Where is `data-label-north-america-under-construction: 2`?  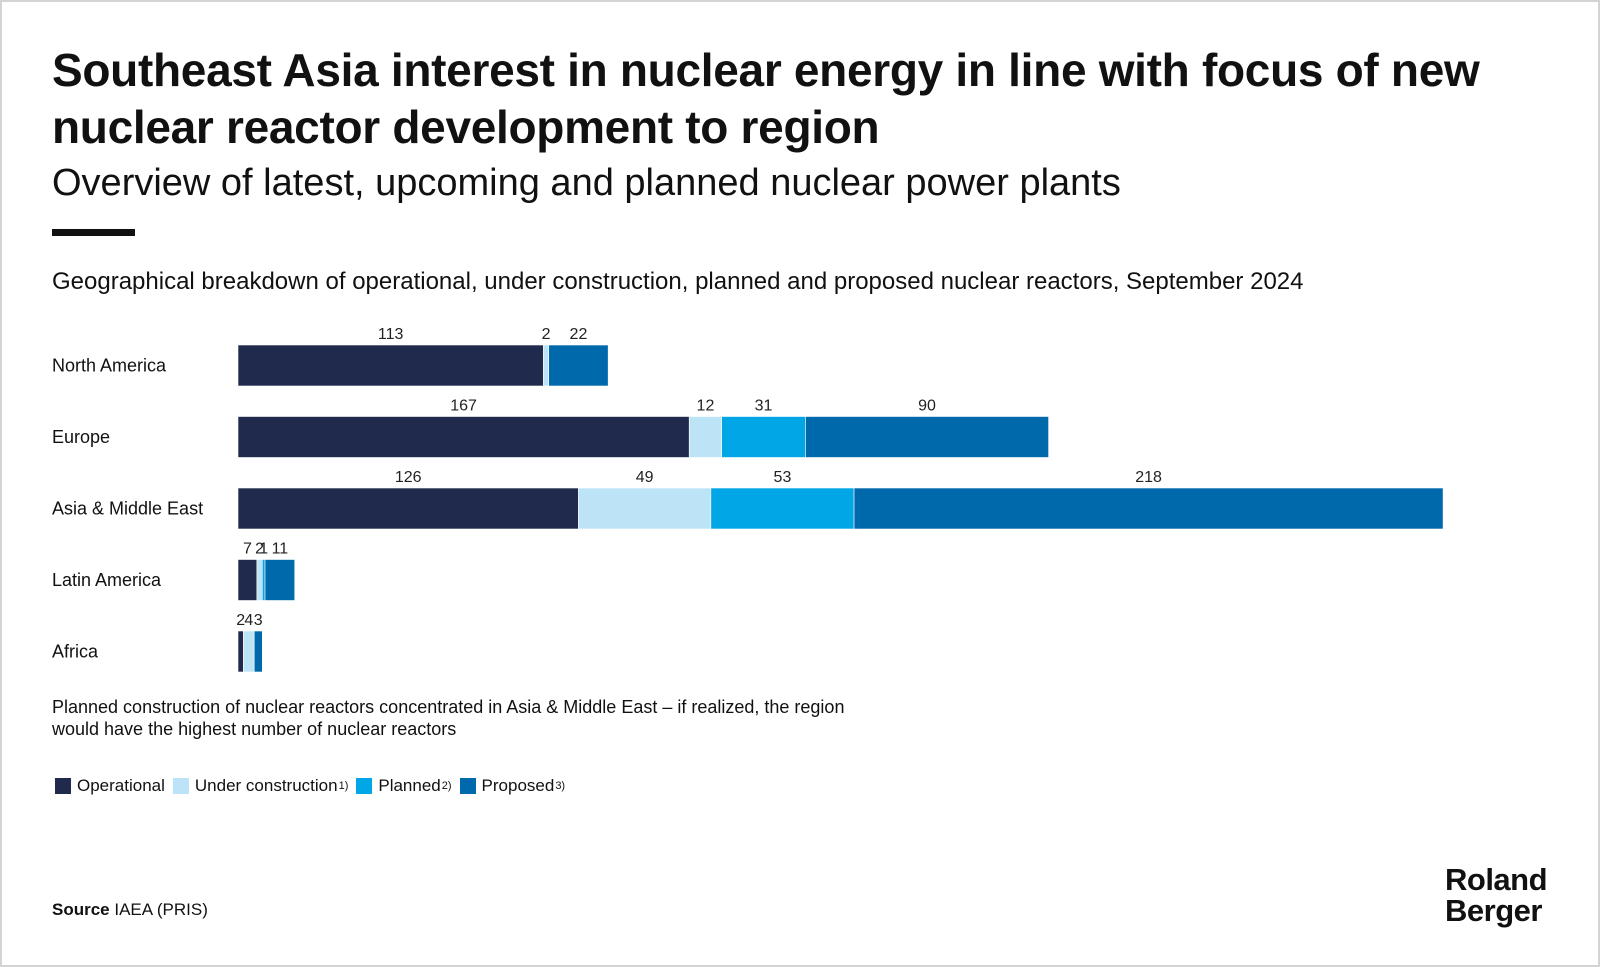 data-label-north-america-under-construction: 2 is located at coordinates (546, 334).